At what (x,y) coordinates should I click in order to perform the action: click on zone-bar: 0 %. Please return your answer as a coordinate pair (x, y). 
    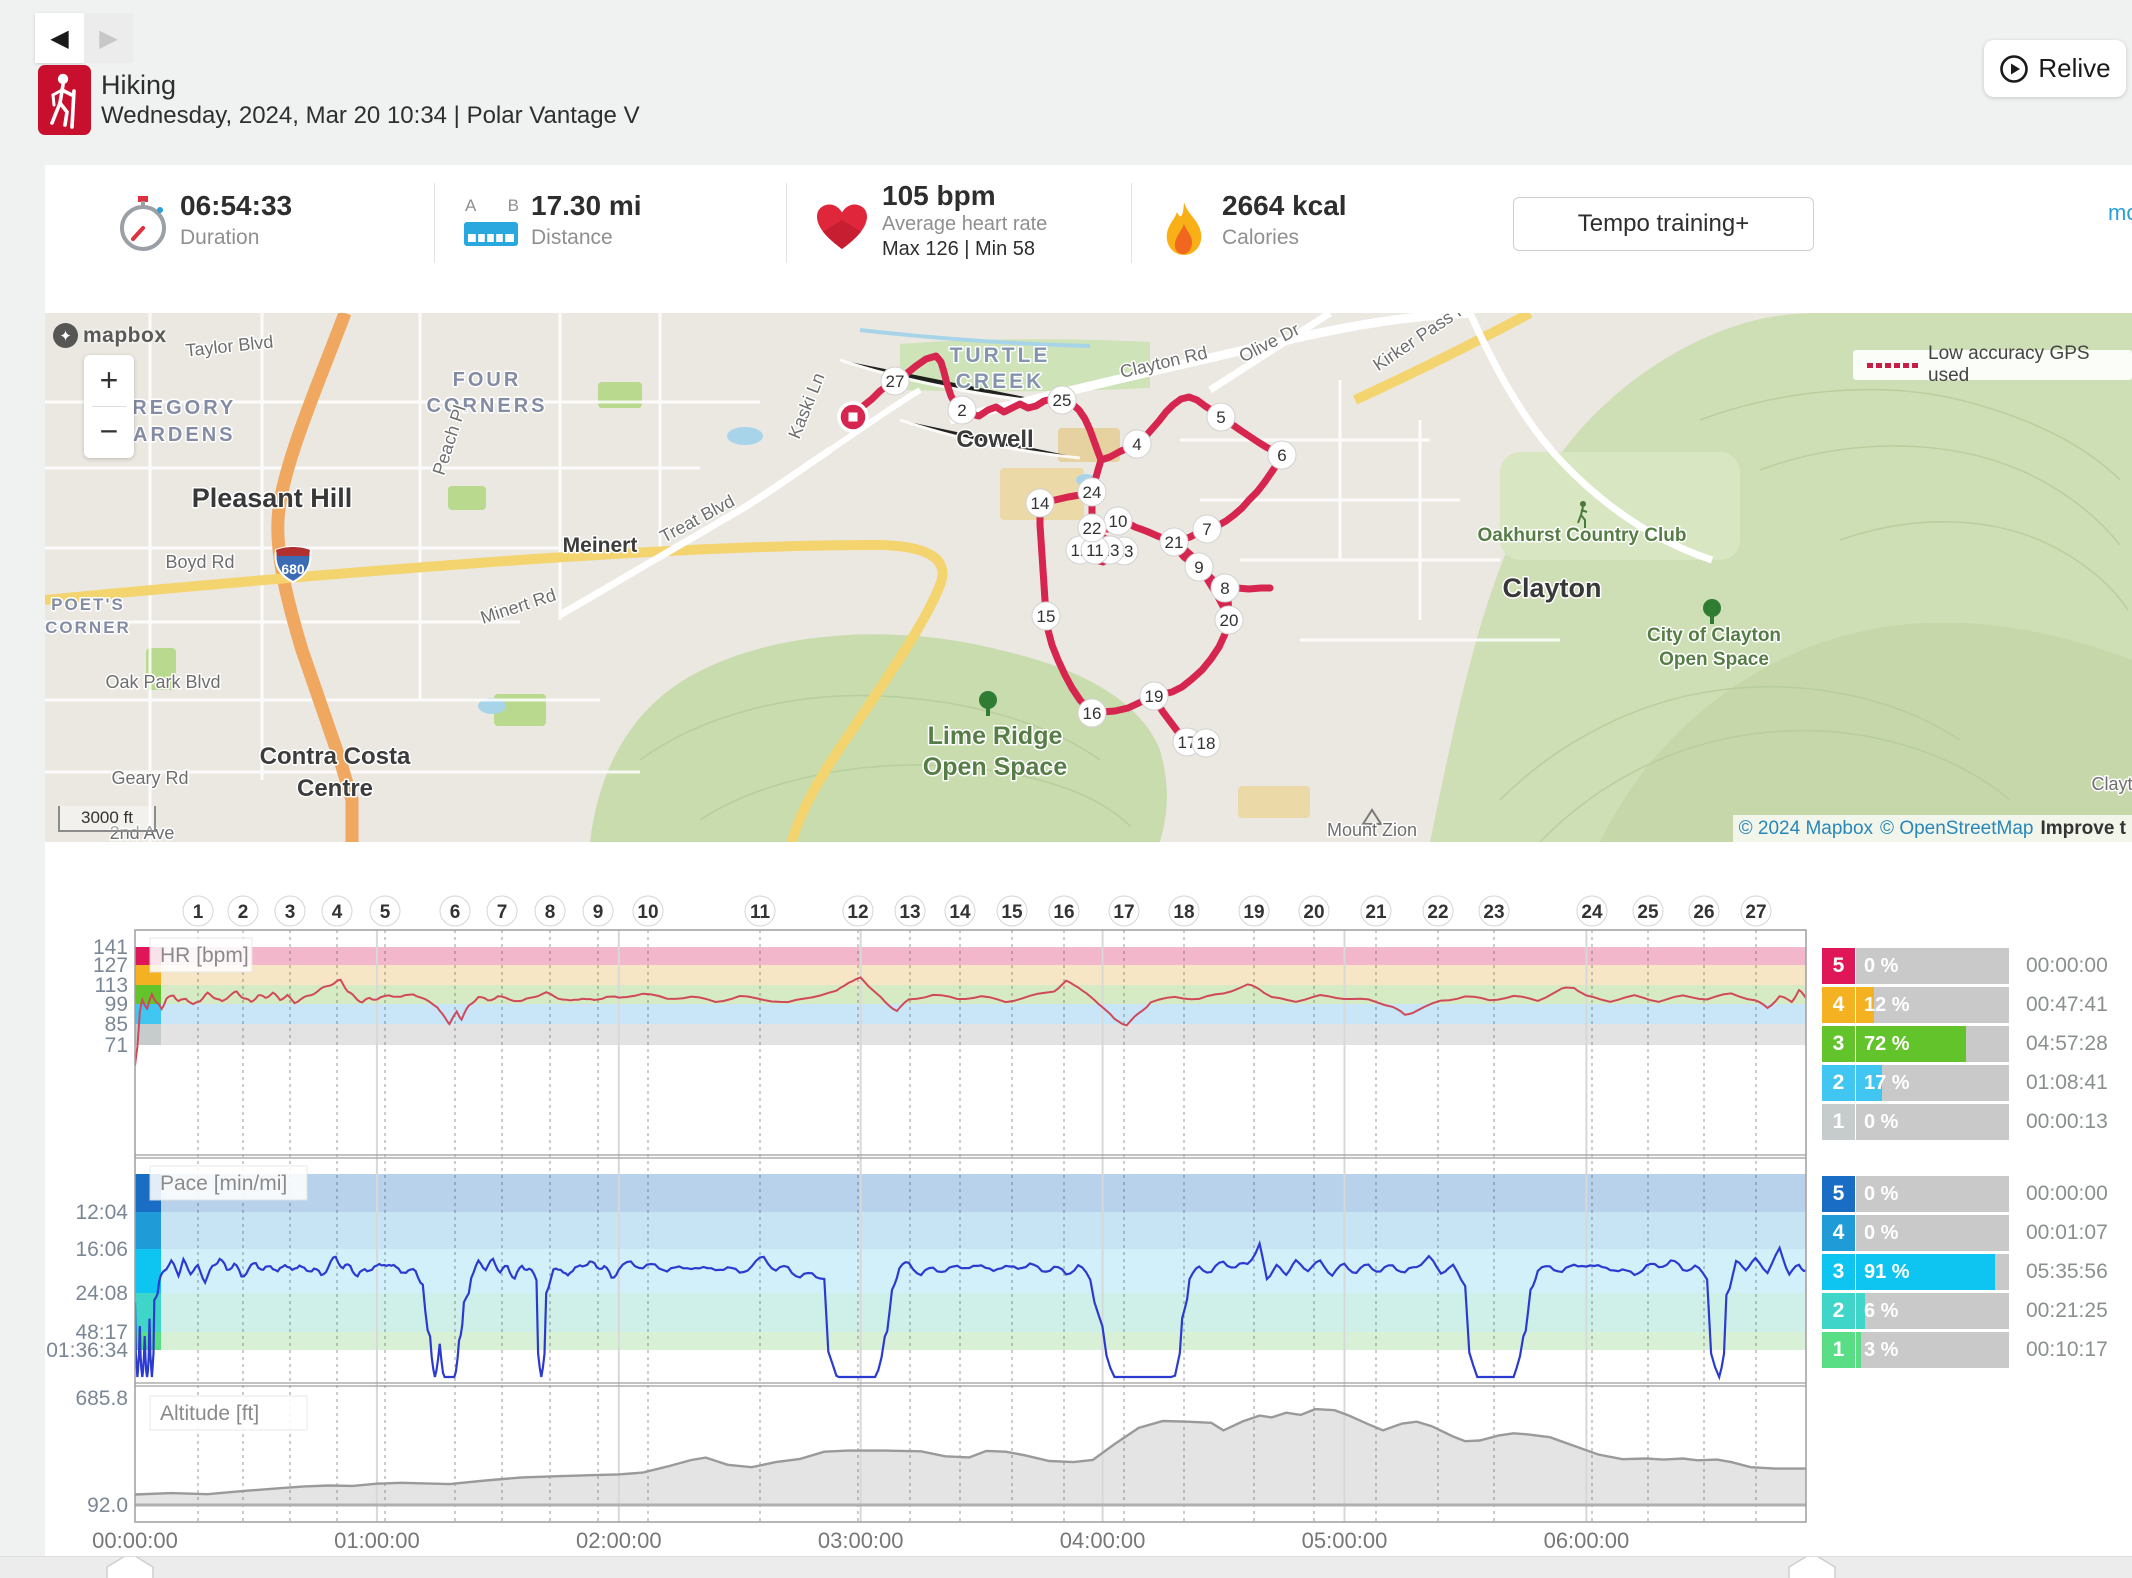
    Looking at the image, I should click on (1932, 966).